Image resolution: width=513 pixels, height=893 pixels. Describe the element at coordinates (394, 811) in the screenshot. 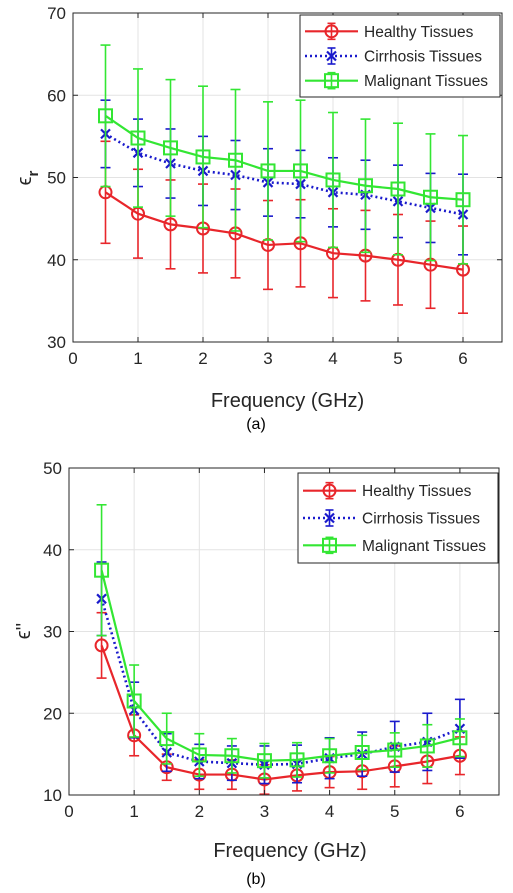

I see `x-tick-label-b: 5` at that location.